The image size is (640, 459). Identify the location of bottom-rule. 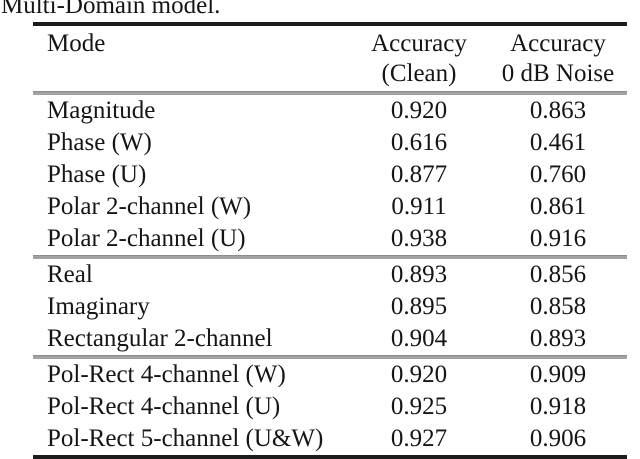
(330, 457).